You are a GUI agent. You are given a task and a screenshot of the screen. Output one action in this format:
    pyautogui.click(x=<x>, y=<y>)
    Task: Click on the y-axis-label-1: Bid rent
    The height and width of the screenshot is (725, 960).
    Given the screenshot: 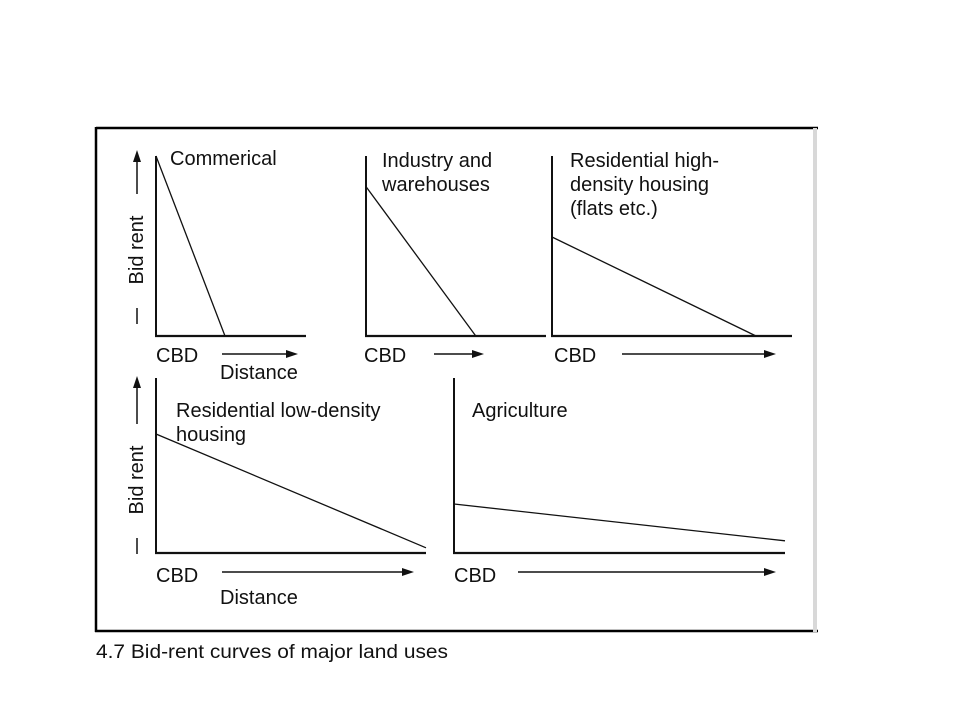 What is the action you would take?
    pyautogui.click(x=137, y=249)
    